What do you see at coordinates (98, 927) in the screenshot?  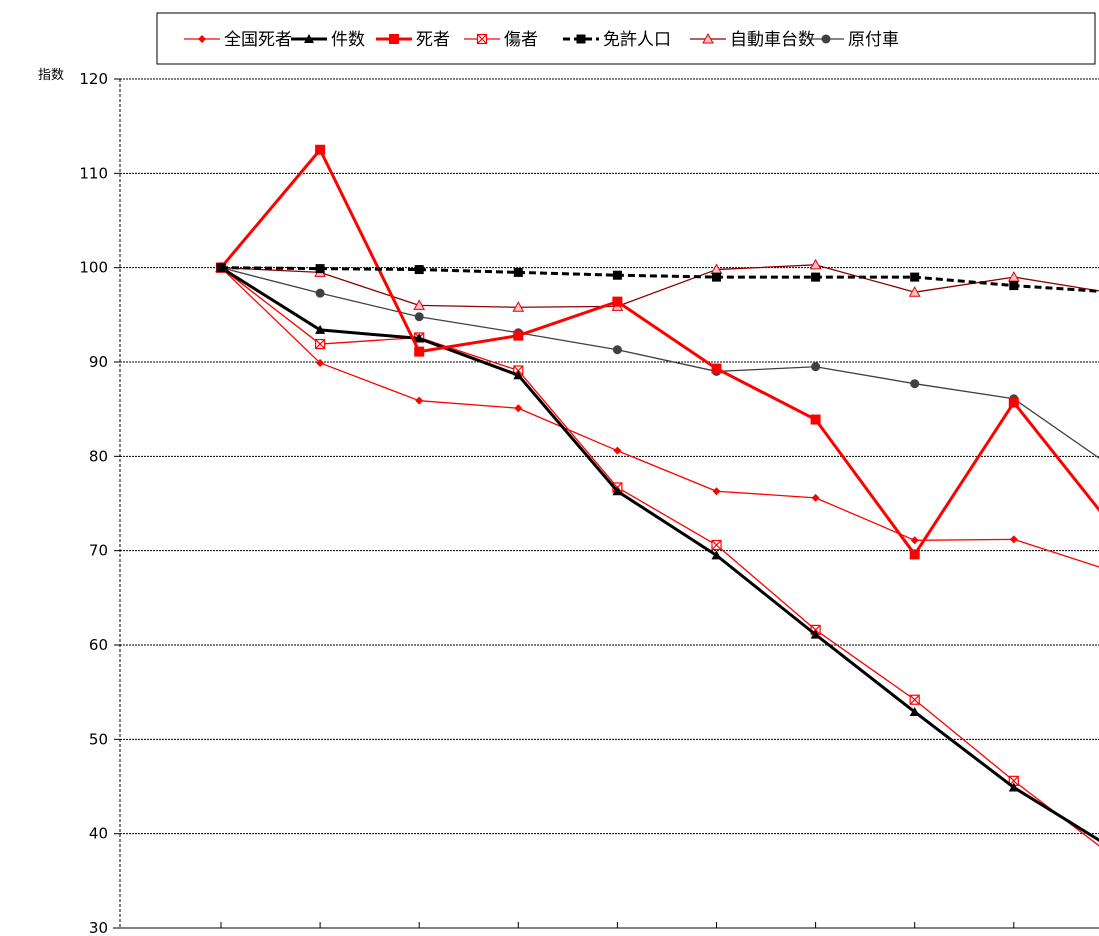 I see `y-tick-label: 30` at bounding box center [98, 927].